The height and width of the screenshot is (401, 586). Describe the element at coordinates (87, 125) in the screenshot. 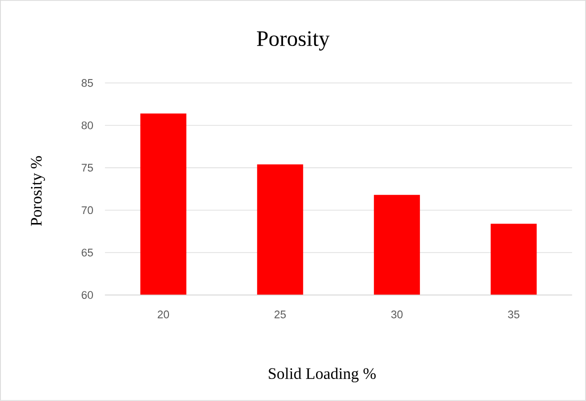

I see `y-tick-label: 80` at that location.